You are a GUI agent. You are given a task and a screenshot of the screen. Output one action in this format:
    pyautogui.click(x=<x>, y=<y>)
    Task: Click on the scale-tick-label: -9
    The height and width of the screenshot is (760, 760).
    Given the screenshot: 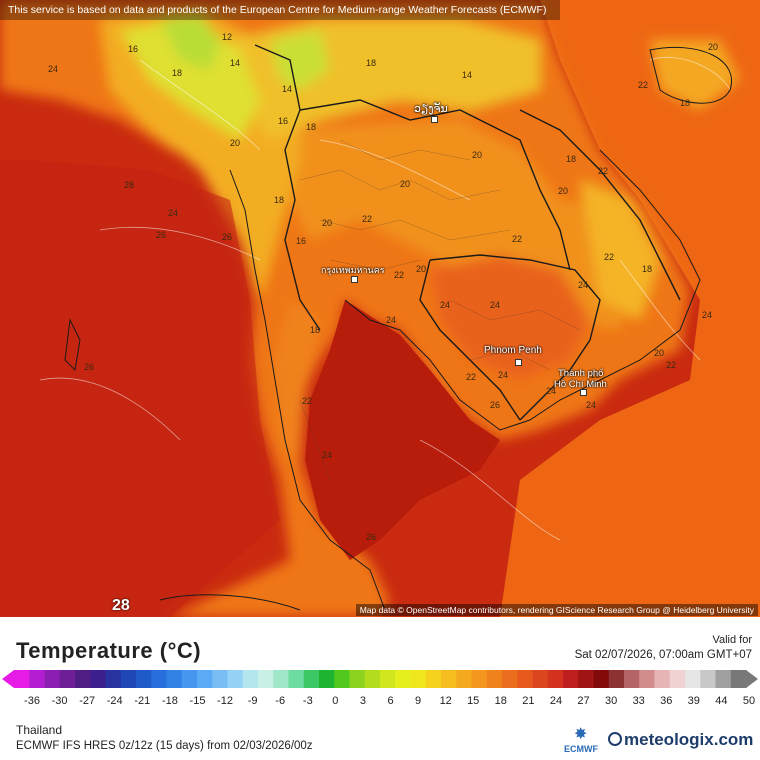 What is the action you would take?
    pyautogui.click(x=253, y=701)
    